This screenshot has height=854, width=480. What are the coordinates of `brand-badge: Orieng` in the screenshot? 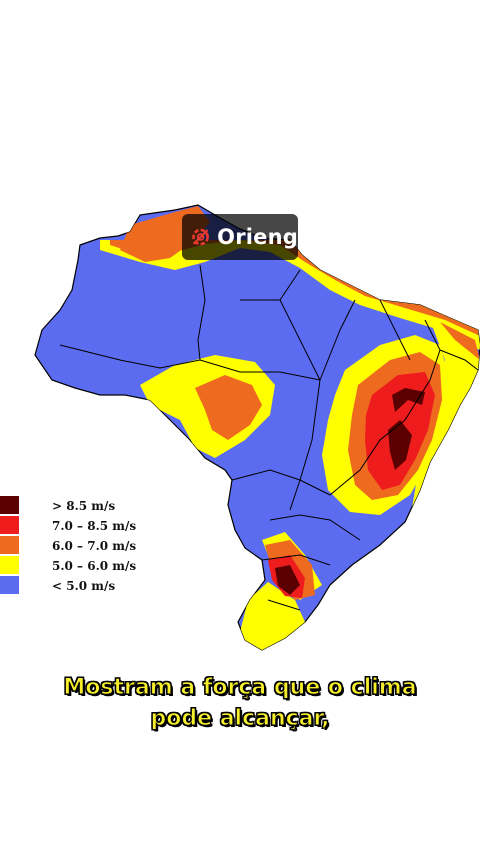 It's located at (240, 237).